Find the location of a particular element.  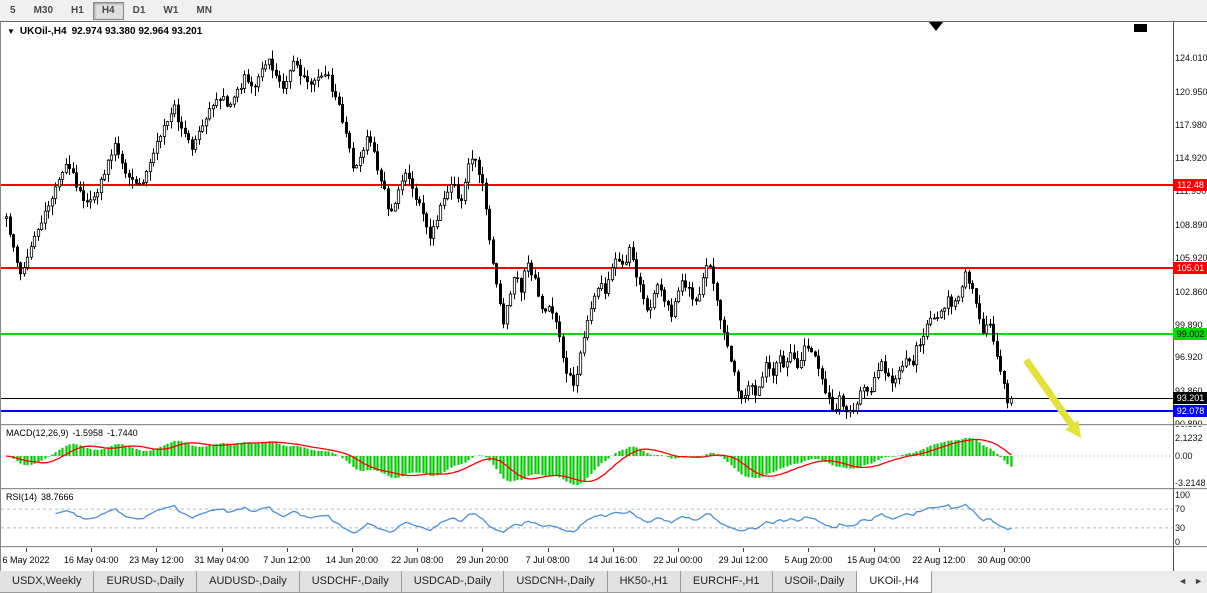

macd-plot is located at coordinates (587, 461).